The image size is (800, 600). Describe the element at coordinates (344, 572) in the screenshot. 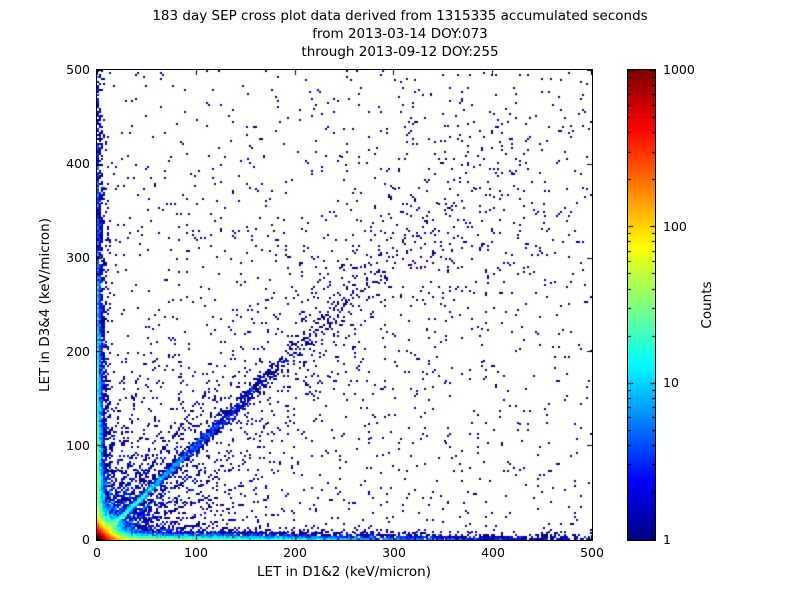

I see `x-axis-label: LET in D1&2 (keV/micron)` at that location.